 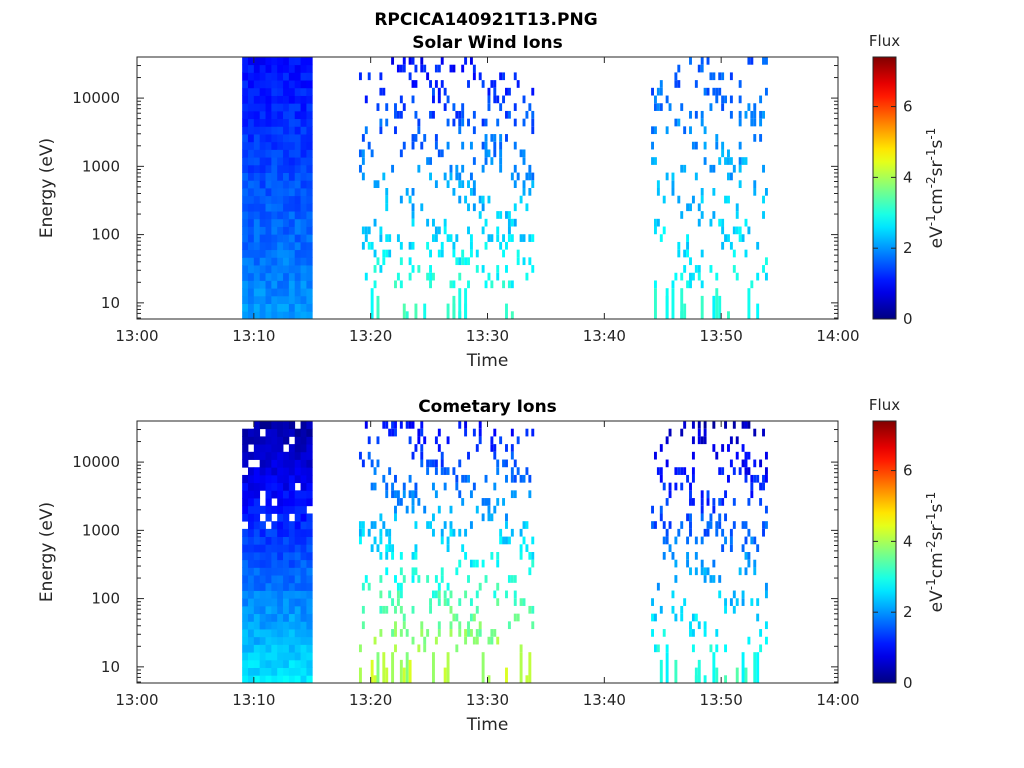 What do you see at coordinates (47, 188) in the screenshot?
I see `y-axis-label: Energy (eV)` at bounding box center [47, 188].